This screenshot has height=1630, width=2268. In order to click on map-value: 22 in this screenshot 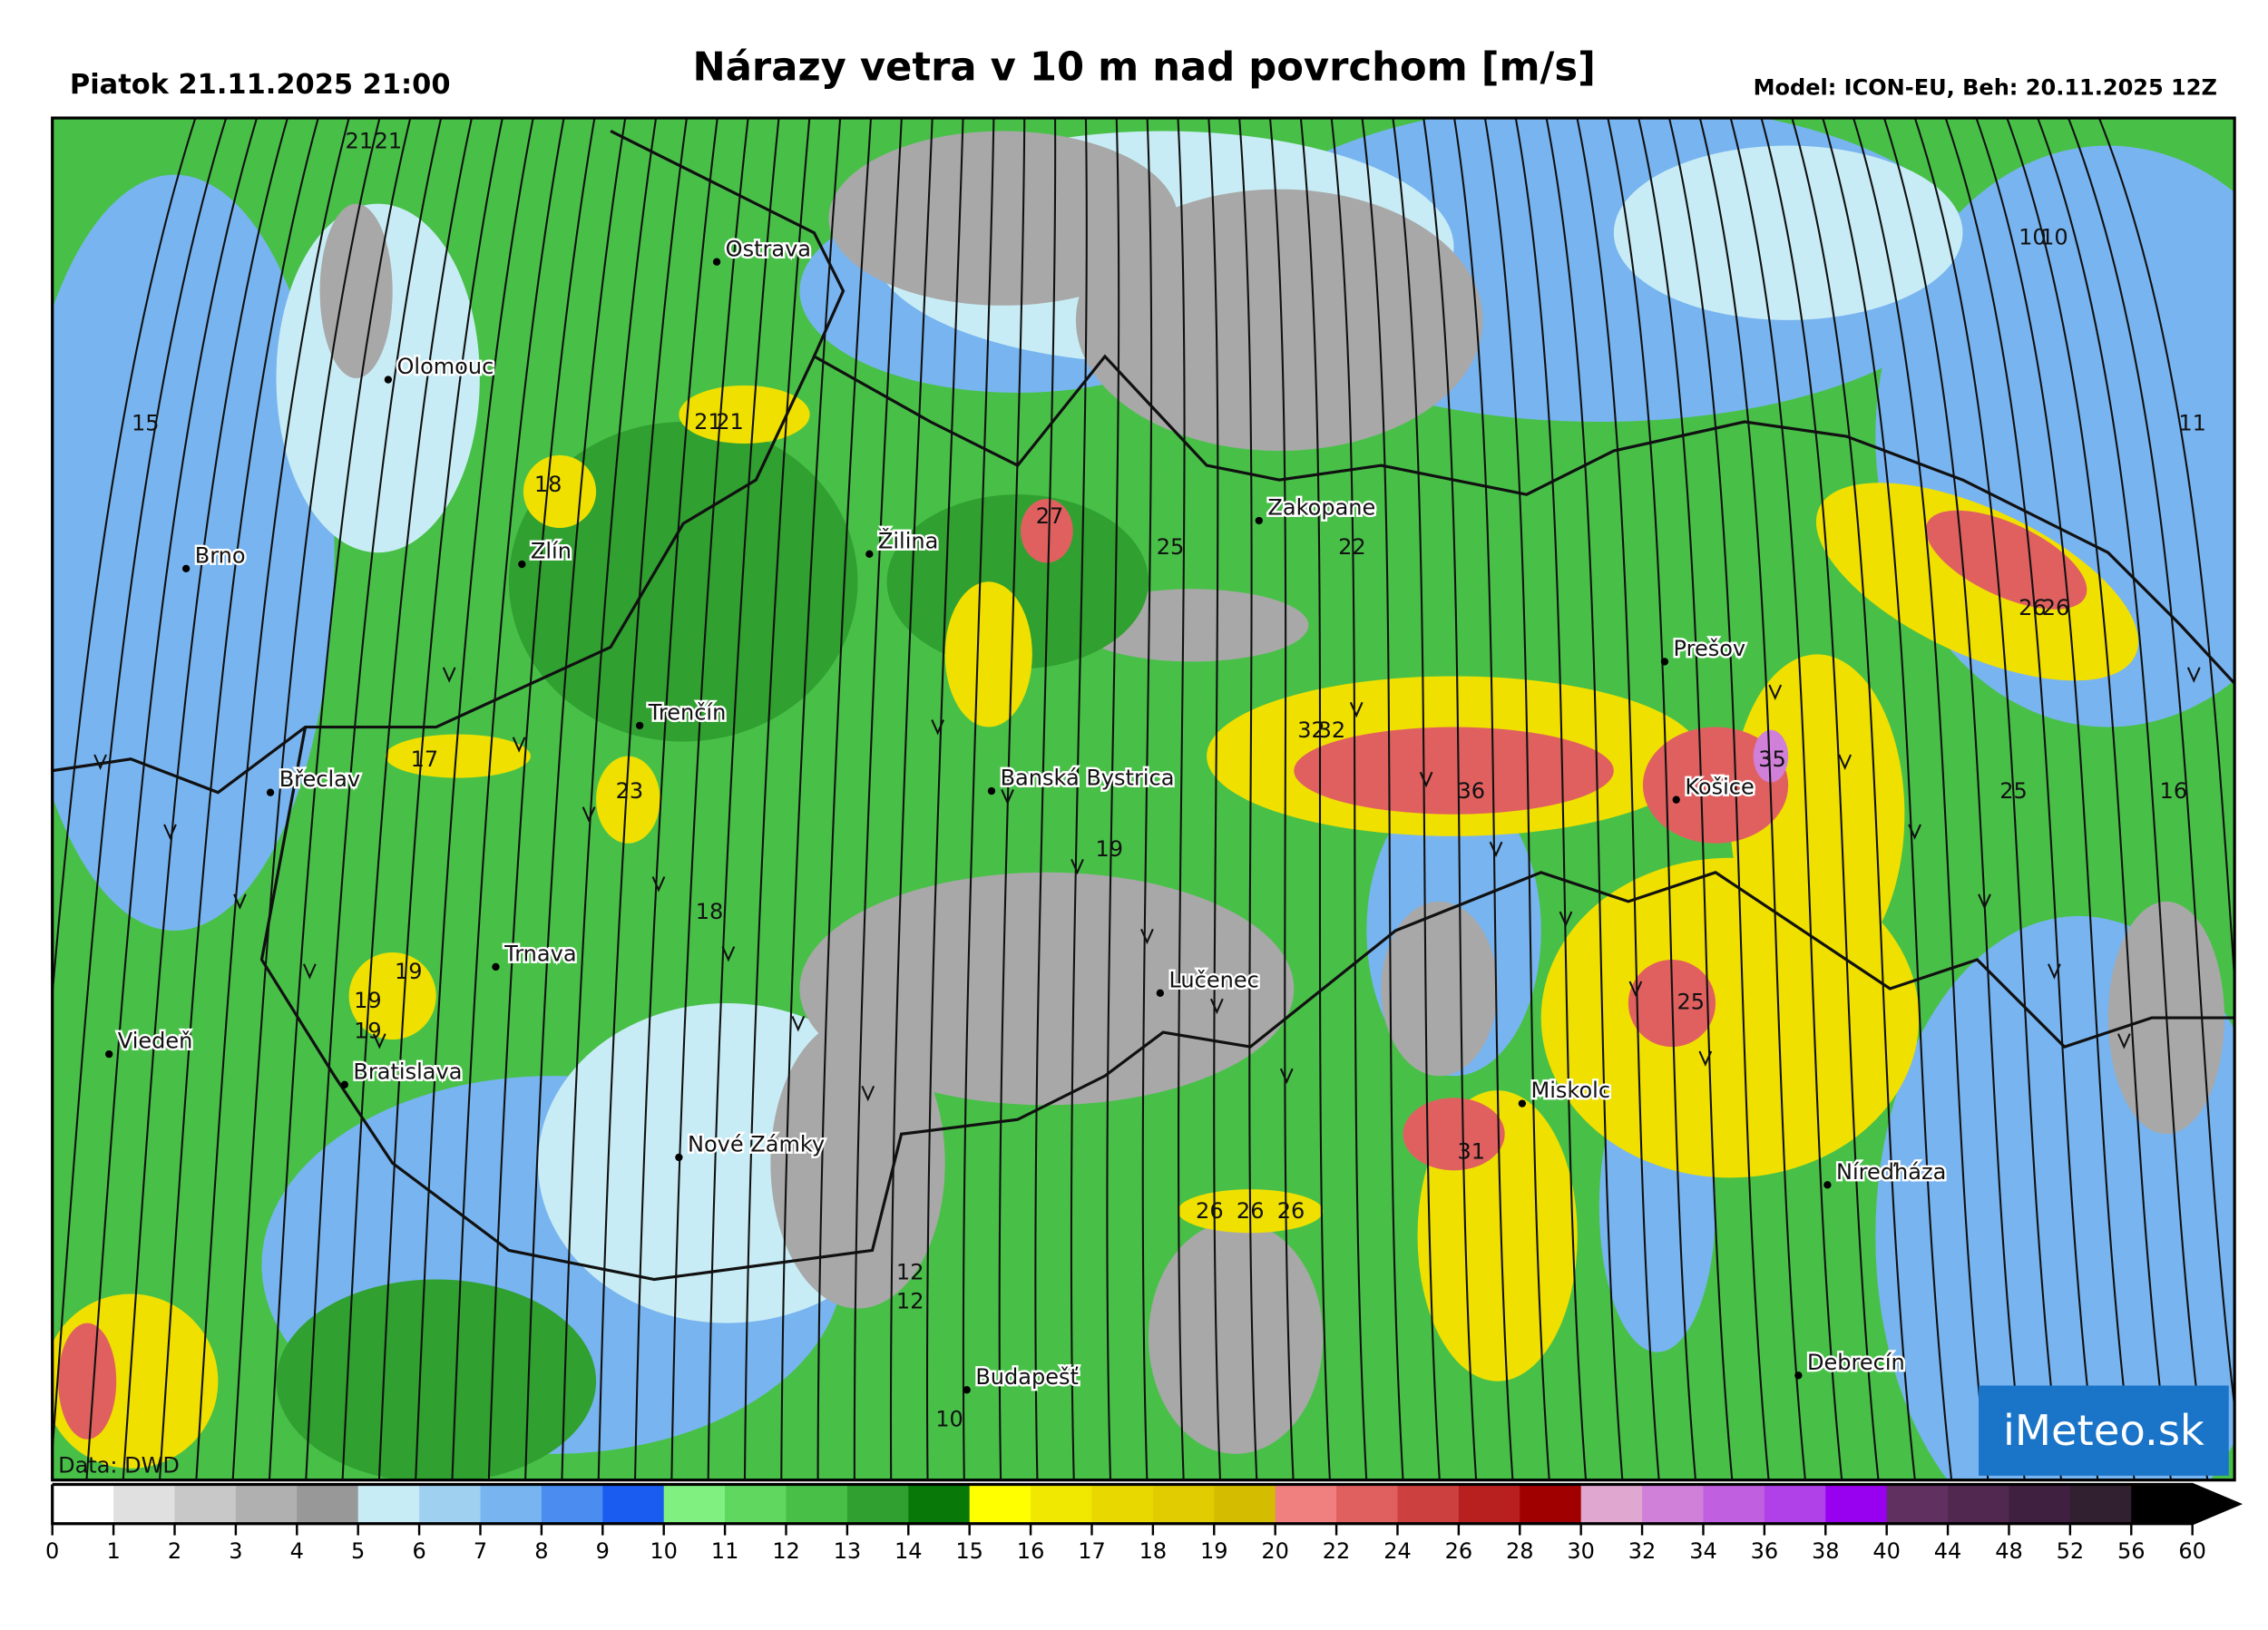, I will do `click(1352, 547)`.